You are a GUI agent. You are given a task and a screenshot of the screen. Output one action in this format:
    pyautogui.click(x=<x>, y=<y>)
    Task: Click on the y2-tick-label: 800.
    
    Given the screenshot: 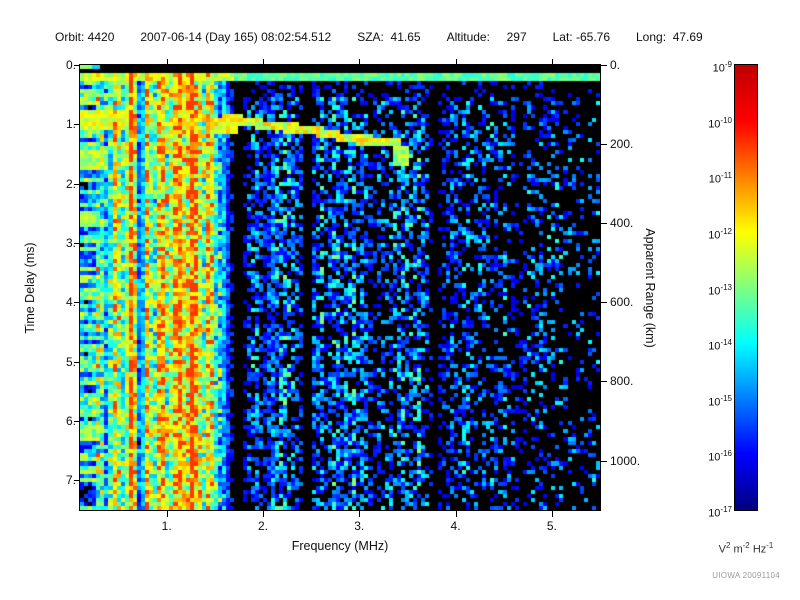 What is the action you would take?
    pyautogui.click(x=622, y=381)
    